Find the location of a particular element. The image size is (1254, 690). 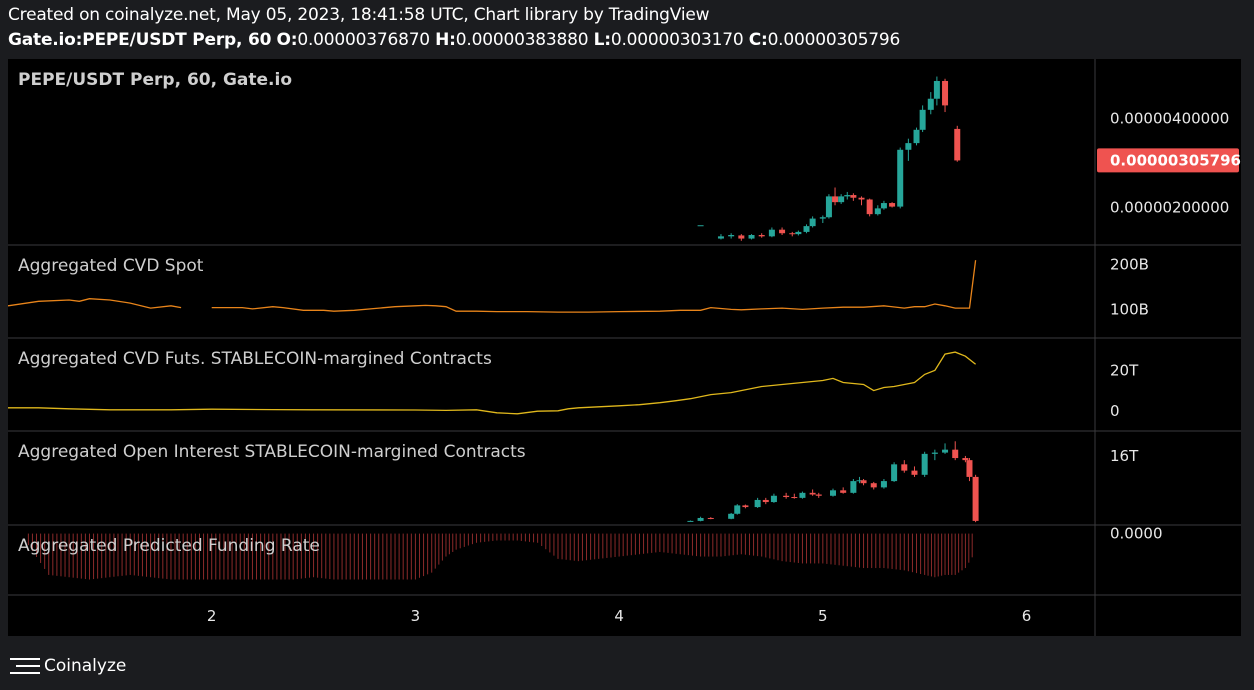

price-candles-group is located at coordinates (829, 158).